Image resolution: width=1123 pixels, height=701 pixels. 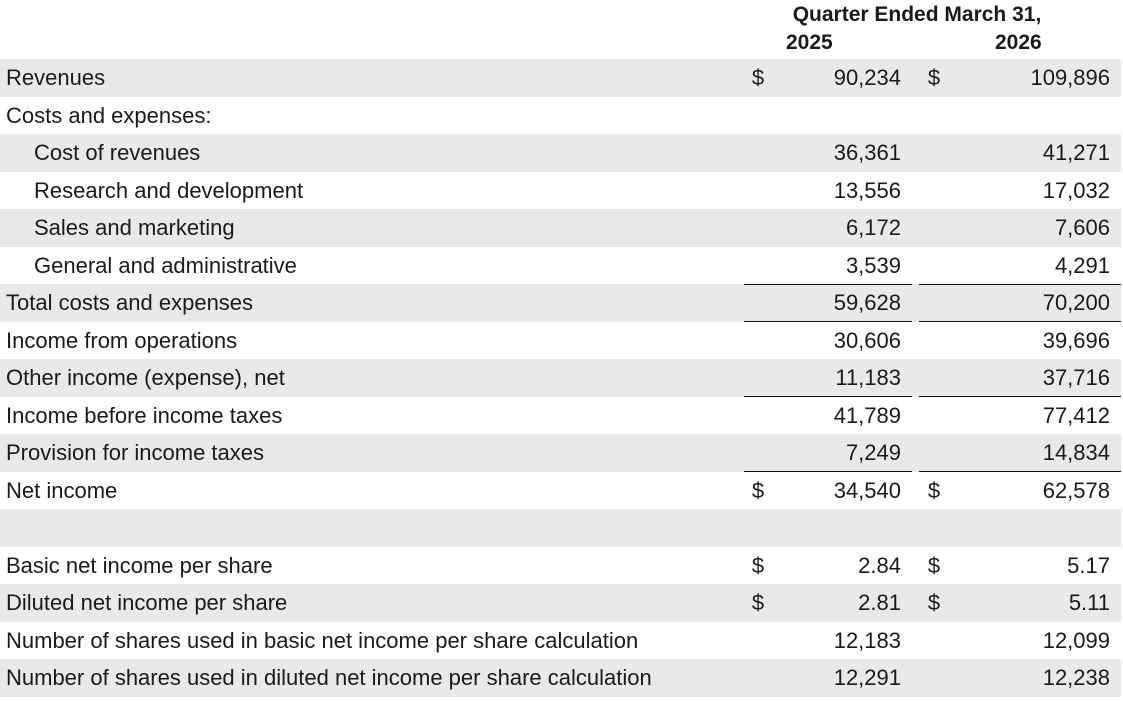 I want to click on row-research-development: Research and development 13,556 17,032, so click(x=560, y=191).